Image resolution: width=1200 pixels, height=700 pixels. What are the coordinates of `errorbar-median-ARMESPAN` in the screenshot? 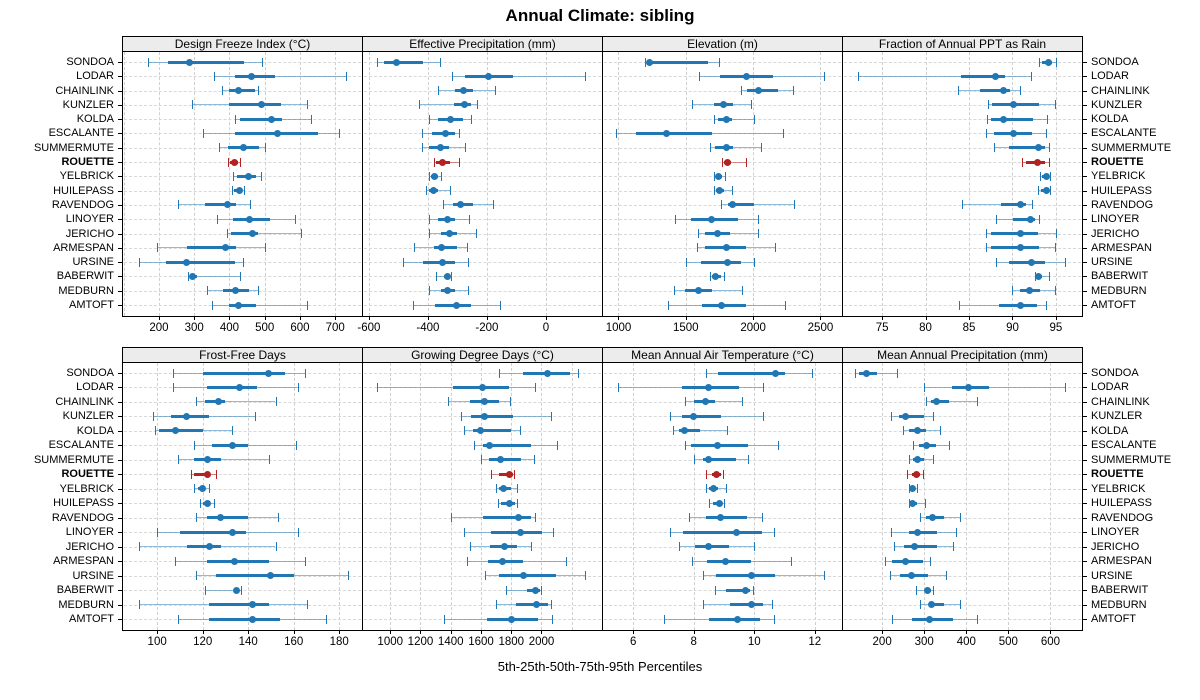 It's located at (727, 248).